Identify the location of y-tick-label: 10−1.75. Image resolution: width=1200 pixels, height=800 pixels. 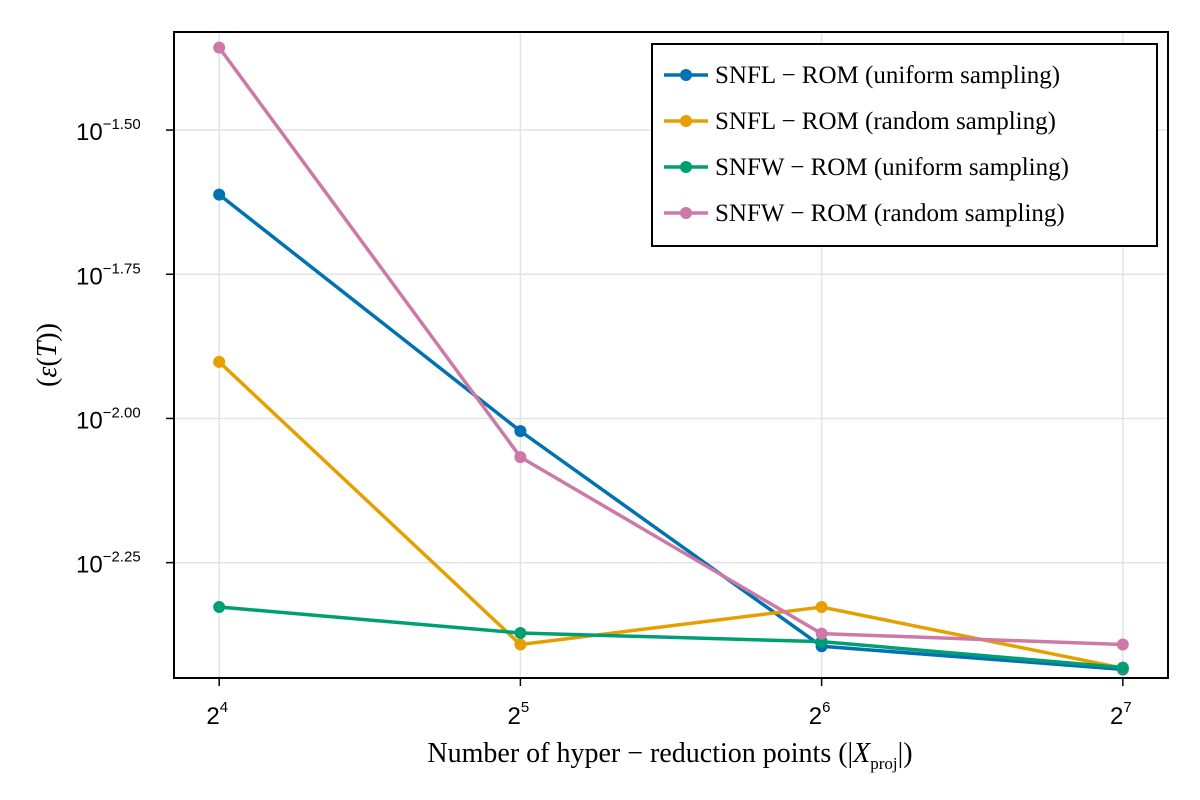
(108, 275).